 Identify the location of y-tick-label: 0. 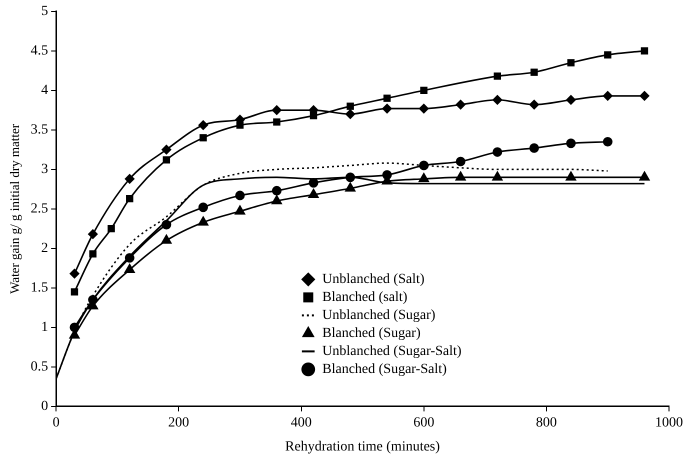
(44, 406).